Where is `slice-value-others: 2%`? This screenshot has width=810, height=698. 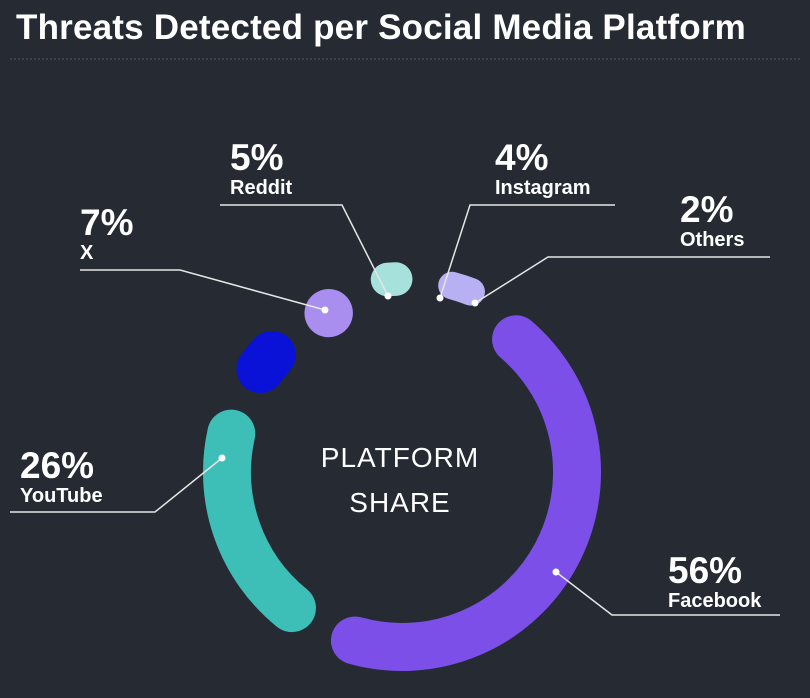 slice-value-others: 2% is located at coordinates (706, 209).